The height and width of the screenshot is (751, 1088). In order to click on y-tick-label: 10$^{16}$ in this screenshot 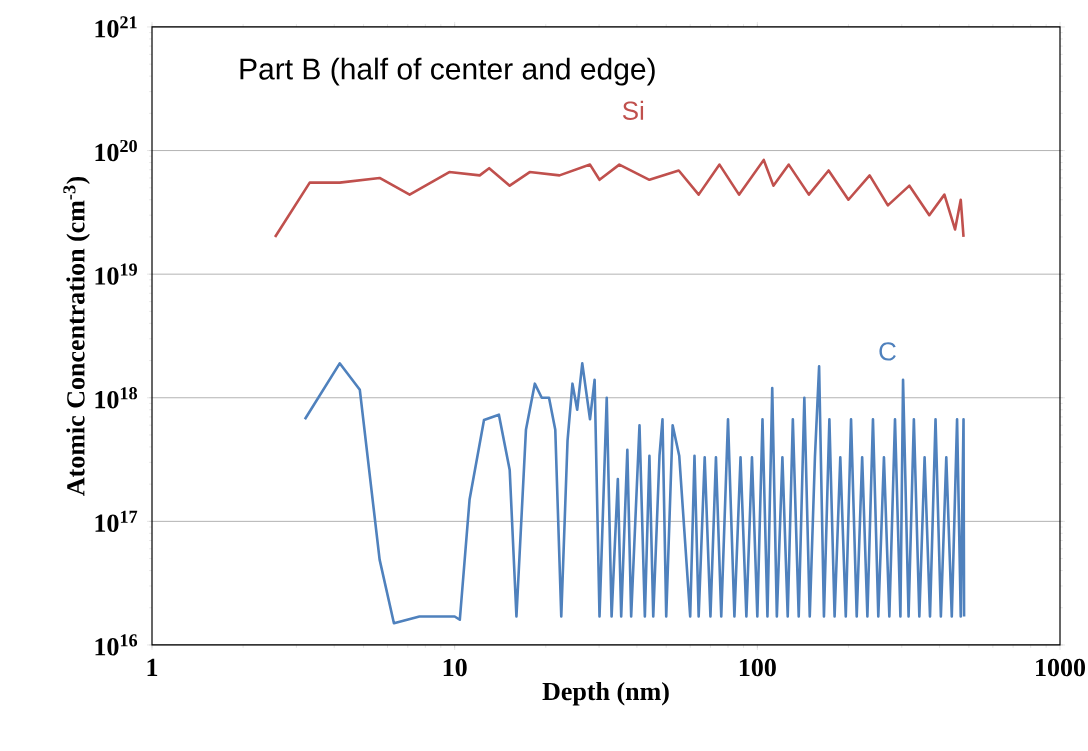, I will do `click(116, 645)`.